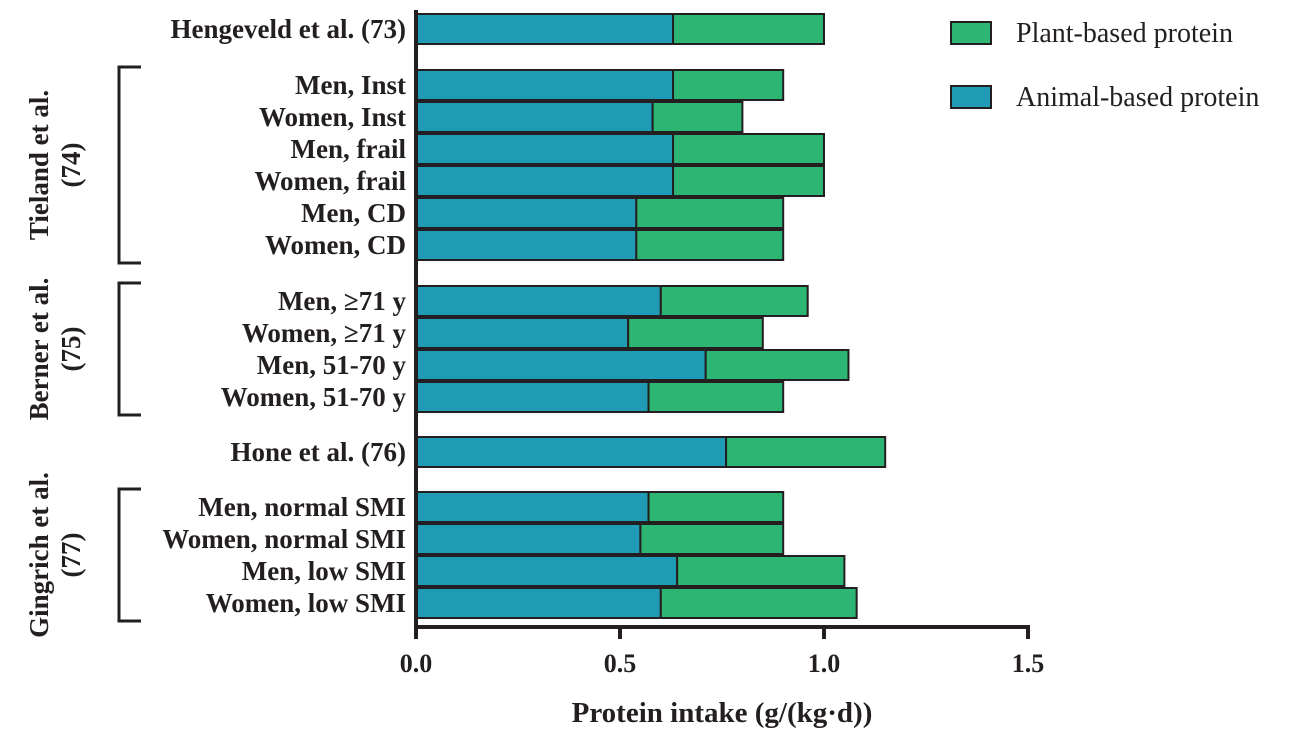 Image resolution: width=1297 pixels, height=730 pixels. What do you see at coordinates (342, 301) in the screenshot?
I see `category-label: Men, ≥71 y` at bounding box center [342, 301].